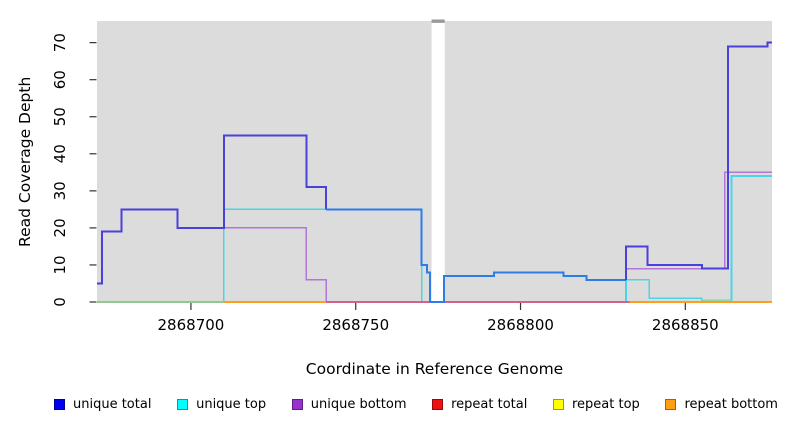  What do you see at coordinates (358, 404) in the screenshot?
I see `legend-label: unique bottom` at bounding box center [358, 404].